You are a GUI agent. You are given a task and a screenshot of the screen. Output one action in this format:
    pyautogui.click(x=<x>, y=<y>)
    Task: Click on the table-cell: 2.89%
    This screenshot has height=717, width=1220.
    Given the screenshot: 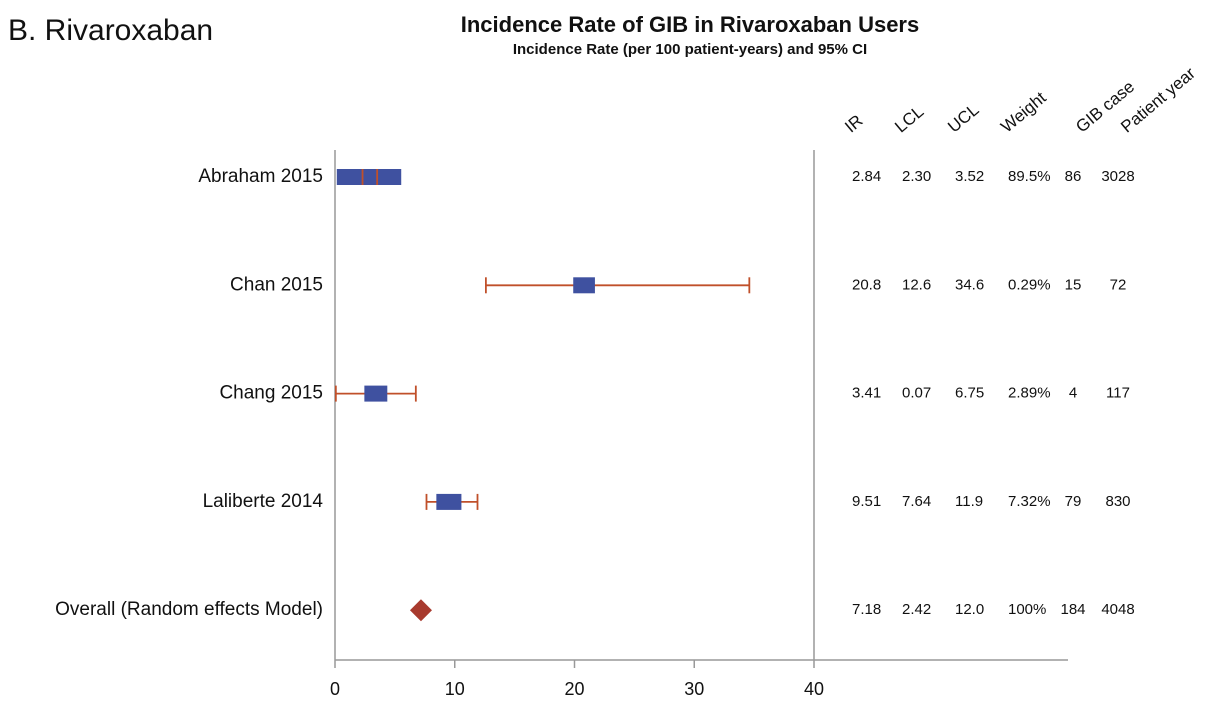 What is the action you would take?
    pyautogui.click(x=1029, y=393)
    